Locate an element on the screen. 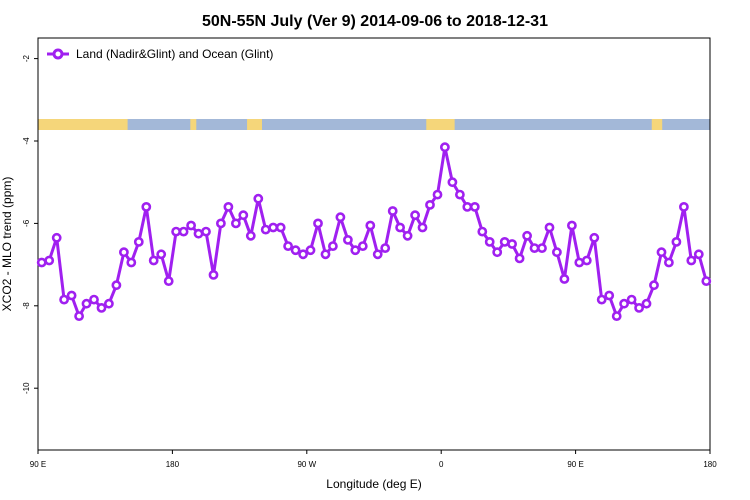 This screenshot has height=500, width=750. legend-marker-swatch is located at coordinates (58, 54).